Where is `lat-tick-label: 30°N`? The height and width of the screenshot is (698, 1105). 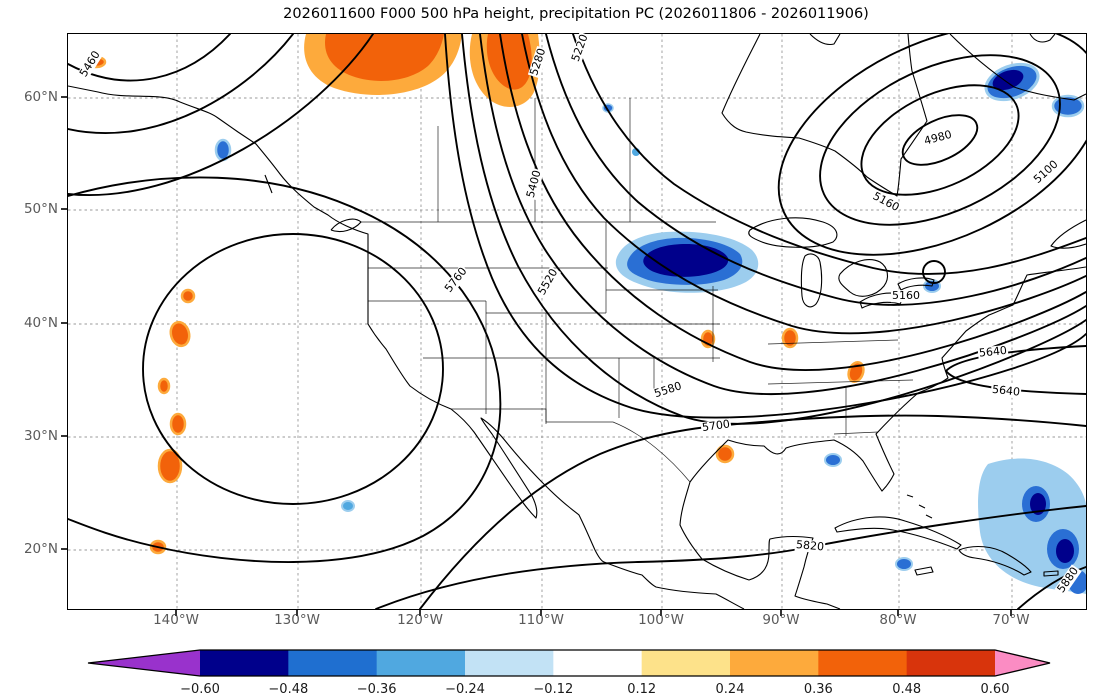 lat-tick-label: 30°N is located at coordinates (40, 436).